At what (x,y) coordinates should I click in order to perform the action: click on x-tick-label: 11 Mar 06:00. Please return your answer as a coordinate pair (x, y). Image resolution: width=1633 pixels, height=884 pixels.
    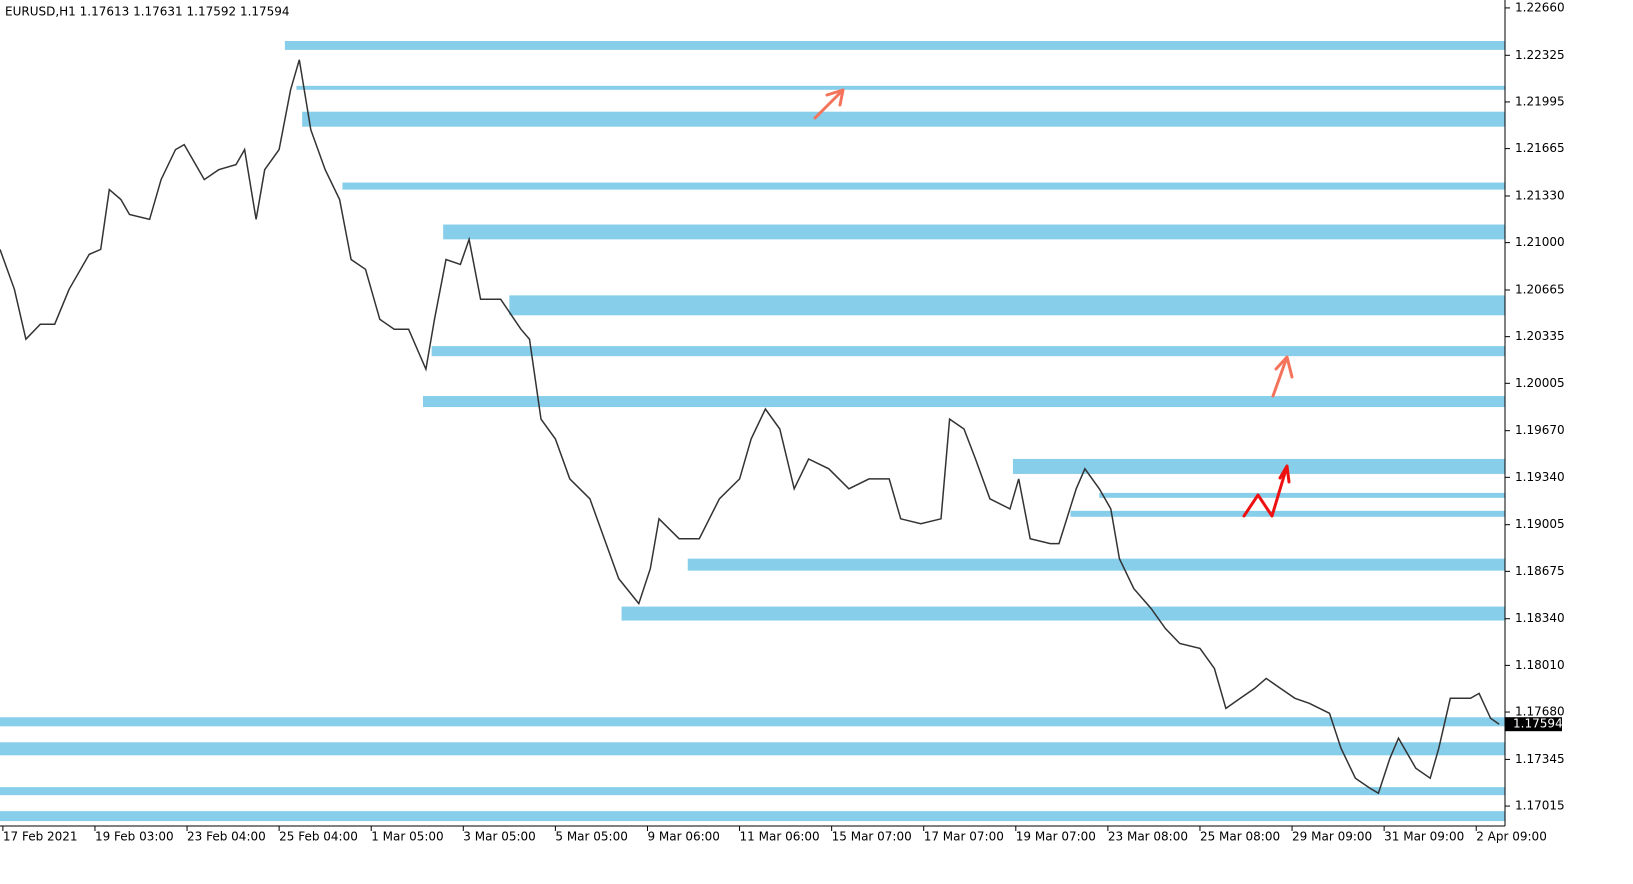
    Looking at the image, I should click on (780, 837).